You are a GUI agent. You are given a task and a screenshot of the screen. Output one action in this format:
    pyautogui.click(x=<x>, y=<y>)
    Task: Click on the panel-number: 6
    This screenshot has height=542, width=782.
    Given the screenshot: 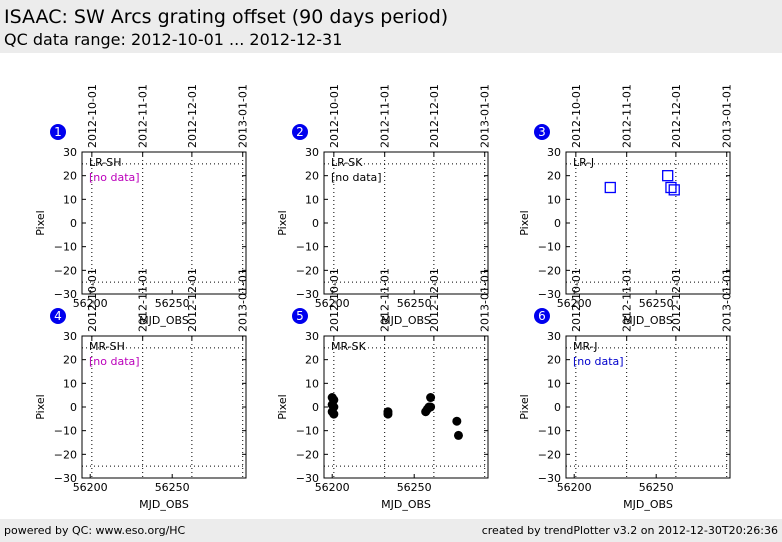 What is the action you would take?
    pyautogui.click(x=542, y=316)
    